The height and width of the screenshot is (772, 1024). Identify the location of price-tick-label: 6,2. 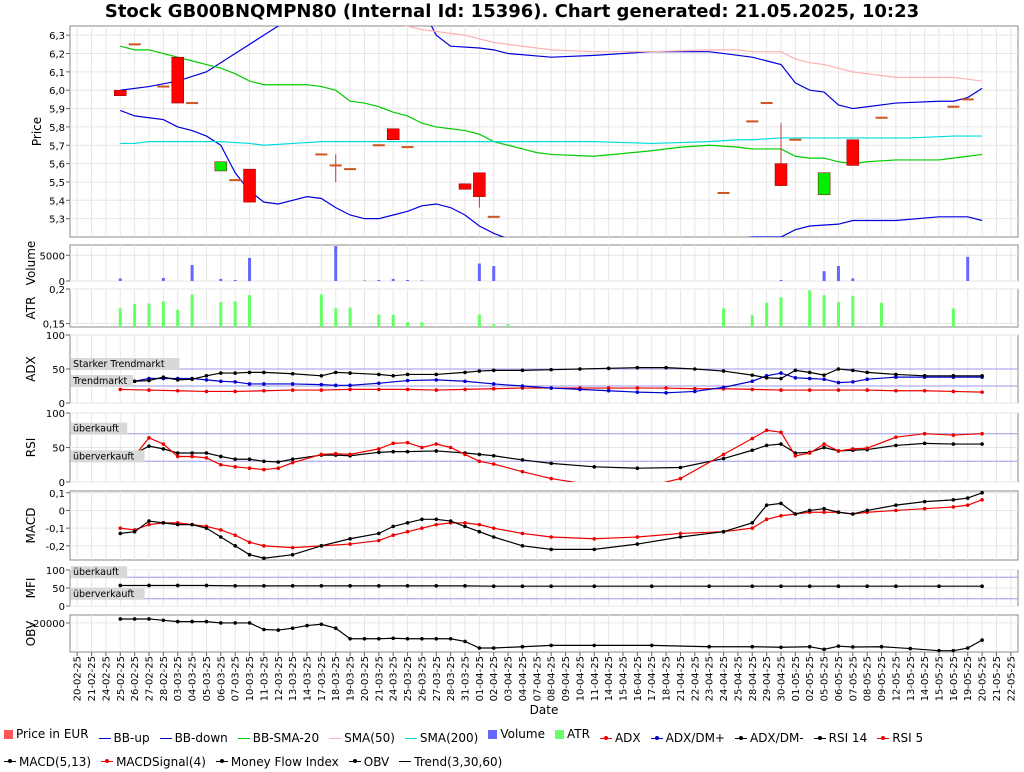
(57, 55).